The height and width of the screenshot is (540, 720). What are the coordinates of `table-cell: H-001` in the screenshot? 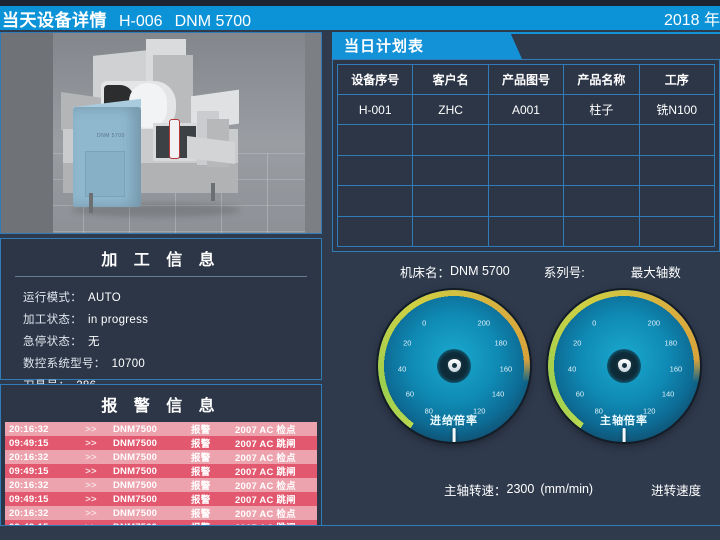 It's located at (375, 109).